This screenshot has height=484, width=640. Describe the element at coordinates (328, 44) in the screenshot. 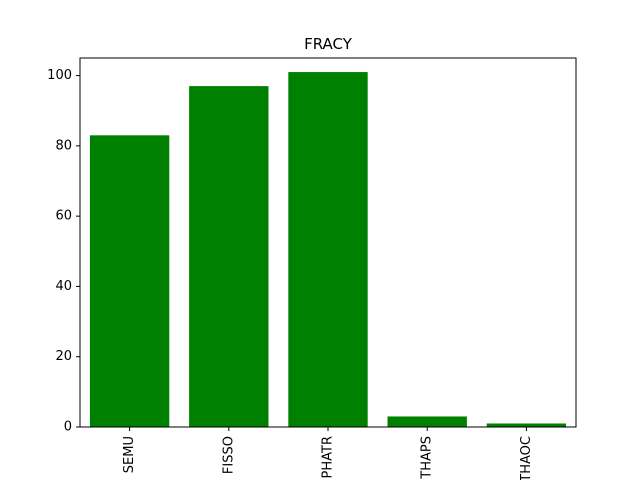

I see `chart-title: FRACY` at that location.